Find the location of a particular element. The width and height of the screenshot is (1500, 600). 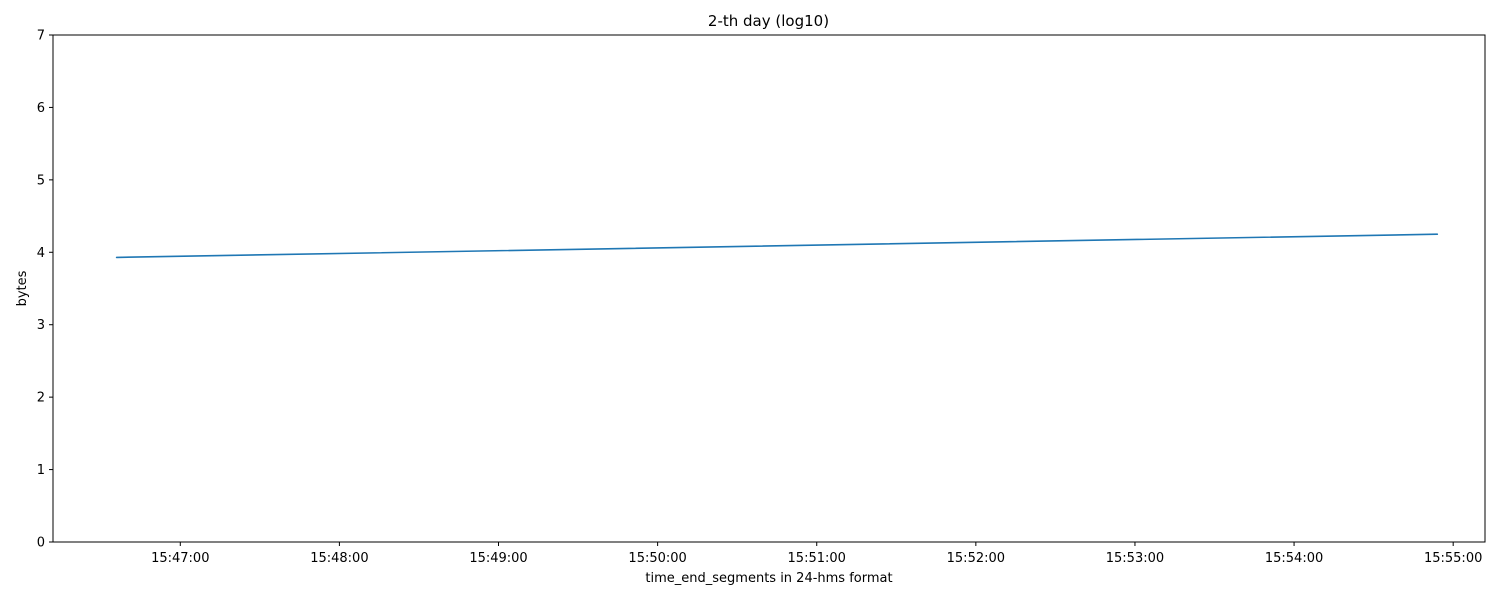

y-tick-label: 4 is located at coordinates (41, 253).